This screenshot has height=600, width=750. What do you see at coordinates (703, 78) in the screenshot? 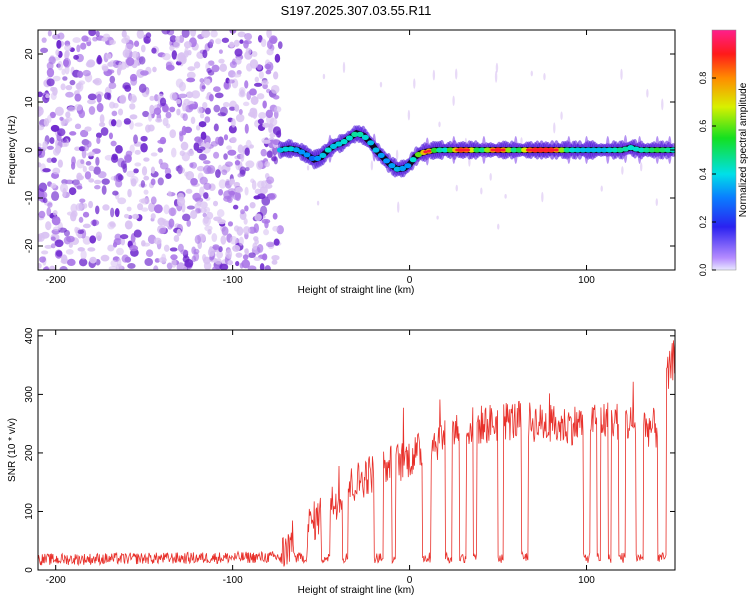
I see `colorbar-tick-label: 0.8` at bounding box center [703, 78].